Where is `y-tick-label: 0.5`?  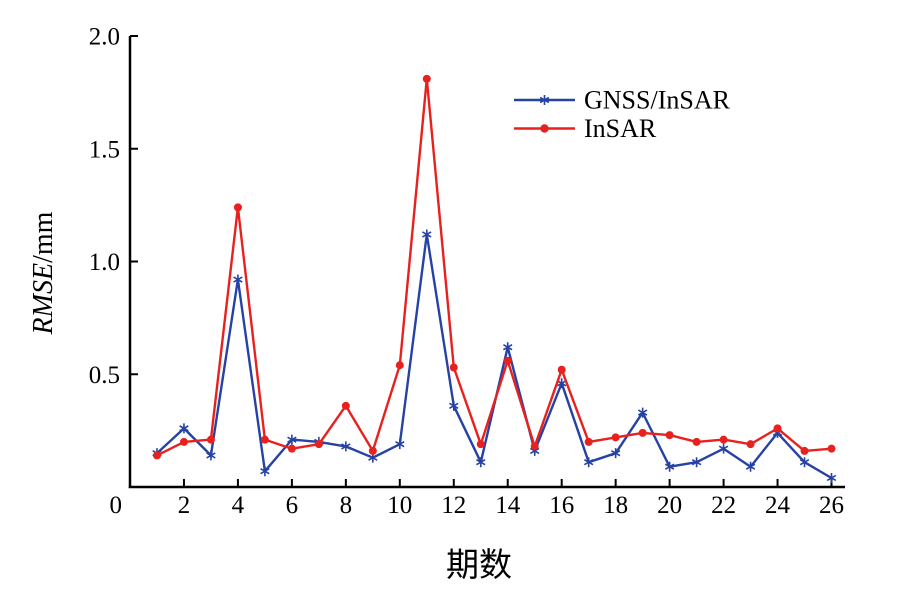
y-tick-label: 0.5 is located at coordinates (104, 375).